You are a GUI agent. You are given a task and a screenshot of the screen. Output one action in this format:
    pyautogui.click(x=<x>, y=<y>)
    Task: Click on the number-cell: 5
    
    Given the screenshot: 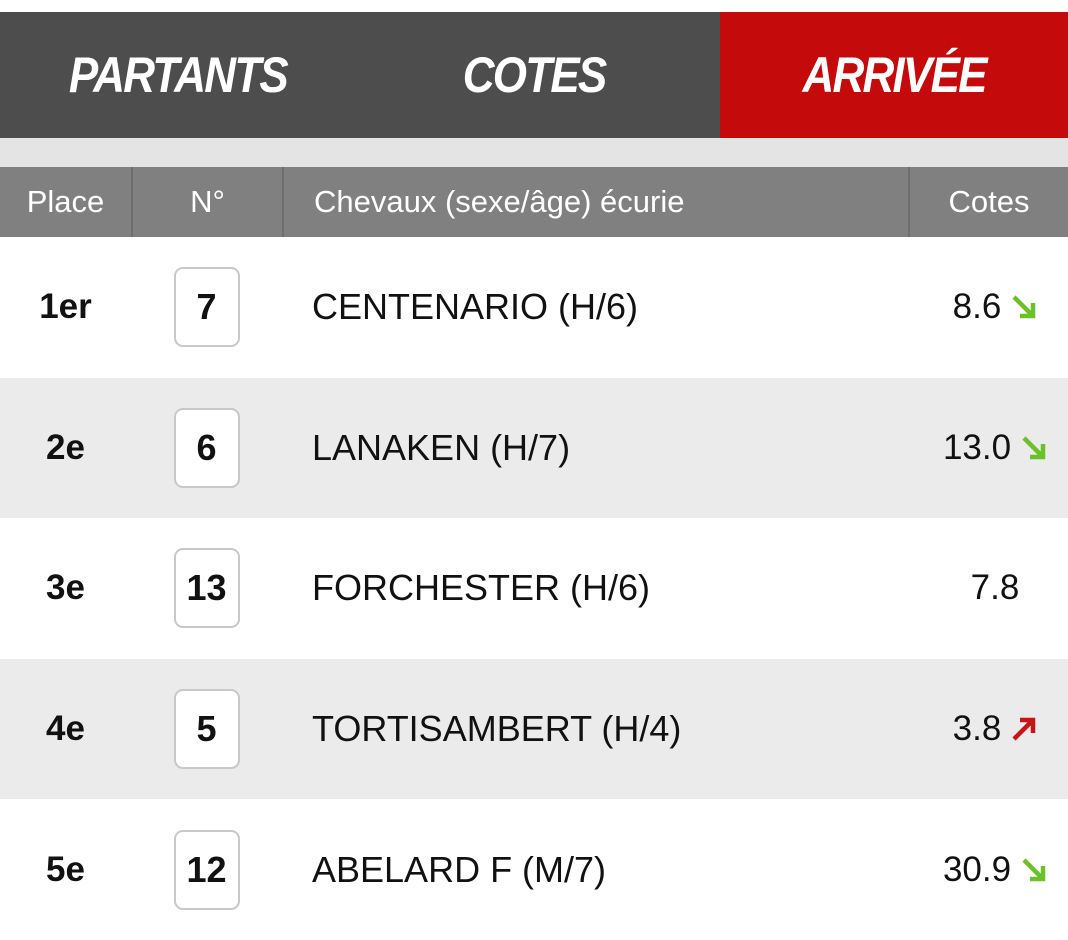 What is the action you would take?
    pyautogui.click(x=206, y=729)
    